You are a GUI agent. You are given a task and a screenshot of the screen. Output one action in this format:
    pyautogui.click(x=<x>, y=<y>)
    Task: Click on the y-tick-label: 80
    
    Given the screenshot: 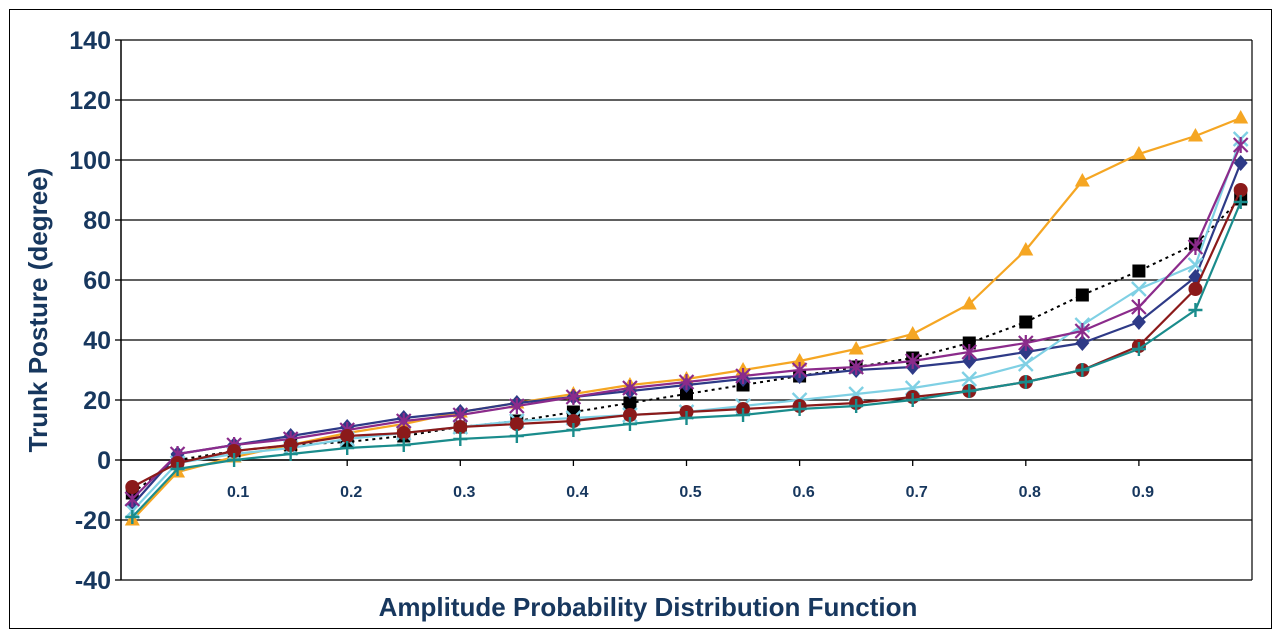 What is the action you would take?
    pyautogui.click(x=97, y=221)
    